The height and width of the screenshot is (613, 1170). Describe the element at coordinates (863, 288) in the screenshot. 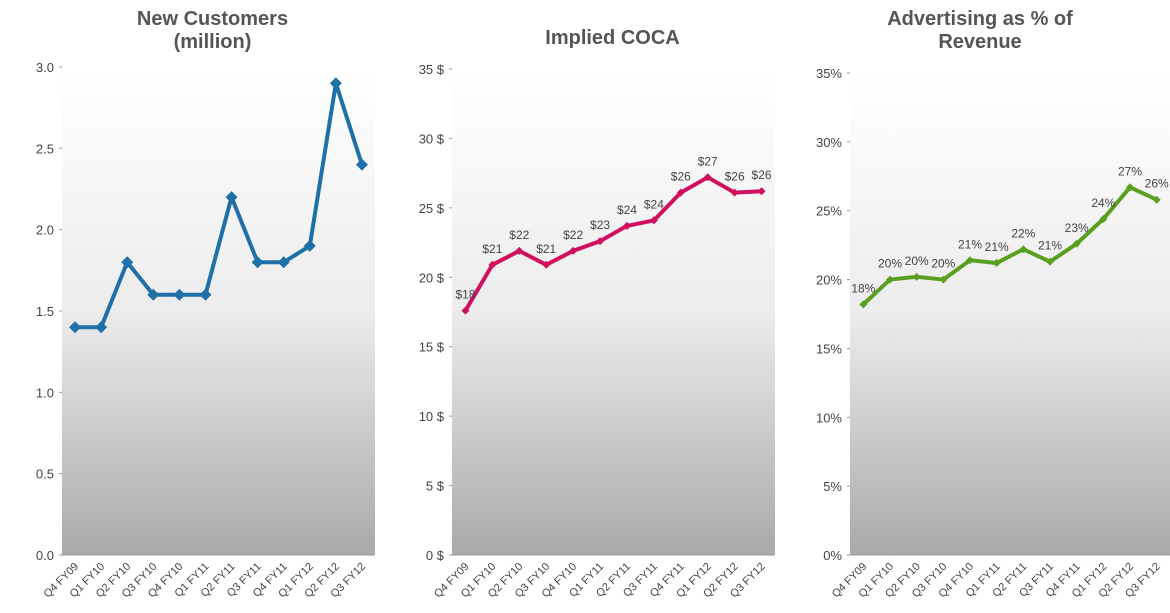

I see `data-label: 18%` at that location.